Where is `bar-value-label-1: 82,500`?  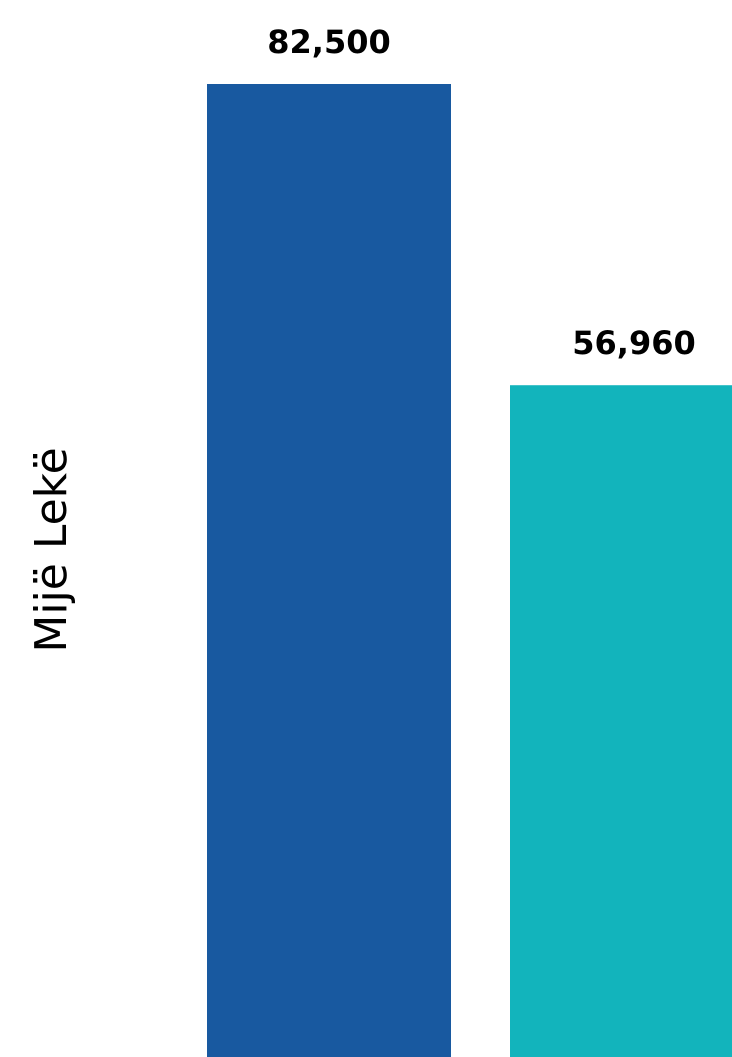
bar-value-label-1: 82,500 is located at coordinates (328, 42).